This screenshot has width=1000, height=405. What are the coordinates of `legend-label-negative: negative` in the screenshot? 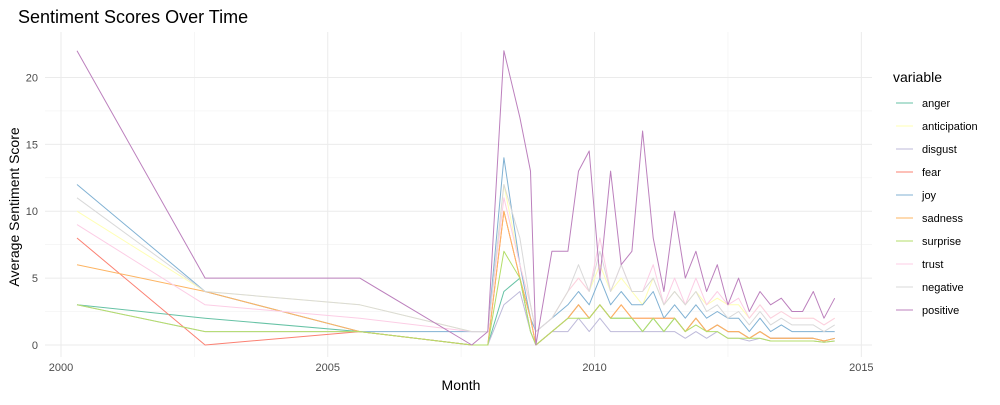 It's located at (943, 288).